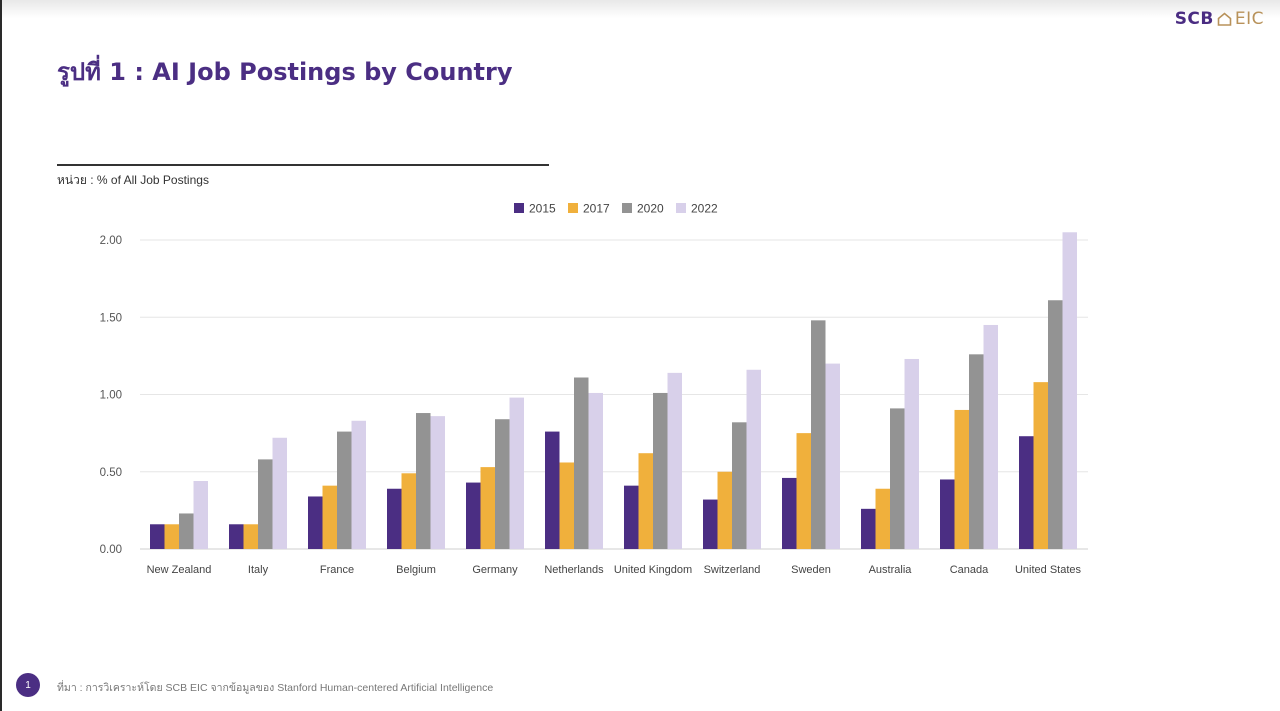 The width and height of the screenshot is (1280, 711). I want to click on x-tick-label: United Kingdom, so click(653, 570).